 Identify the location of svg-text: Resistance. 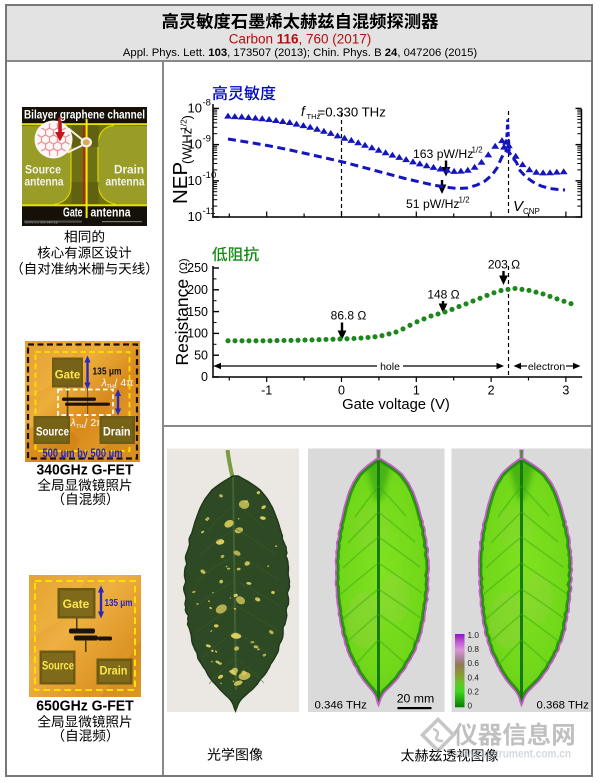
(182, 322).